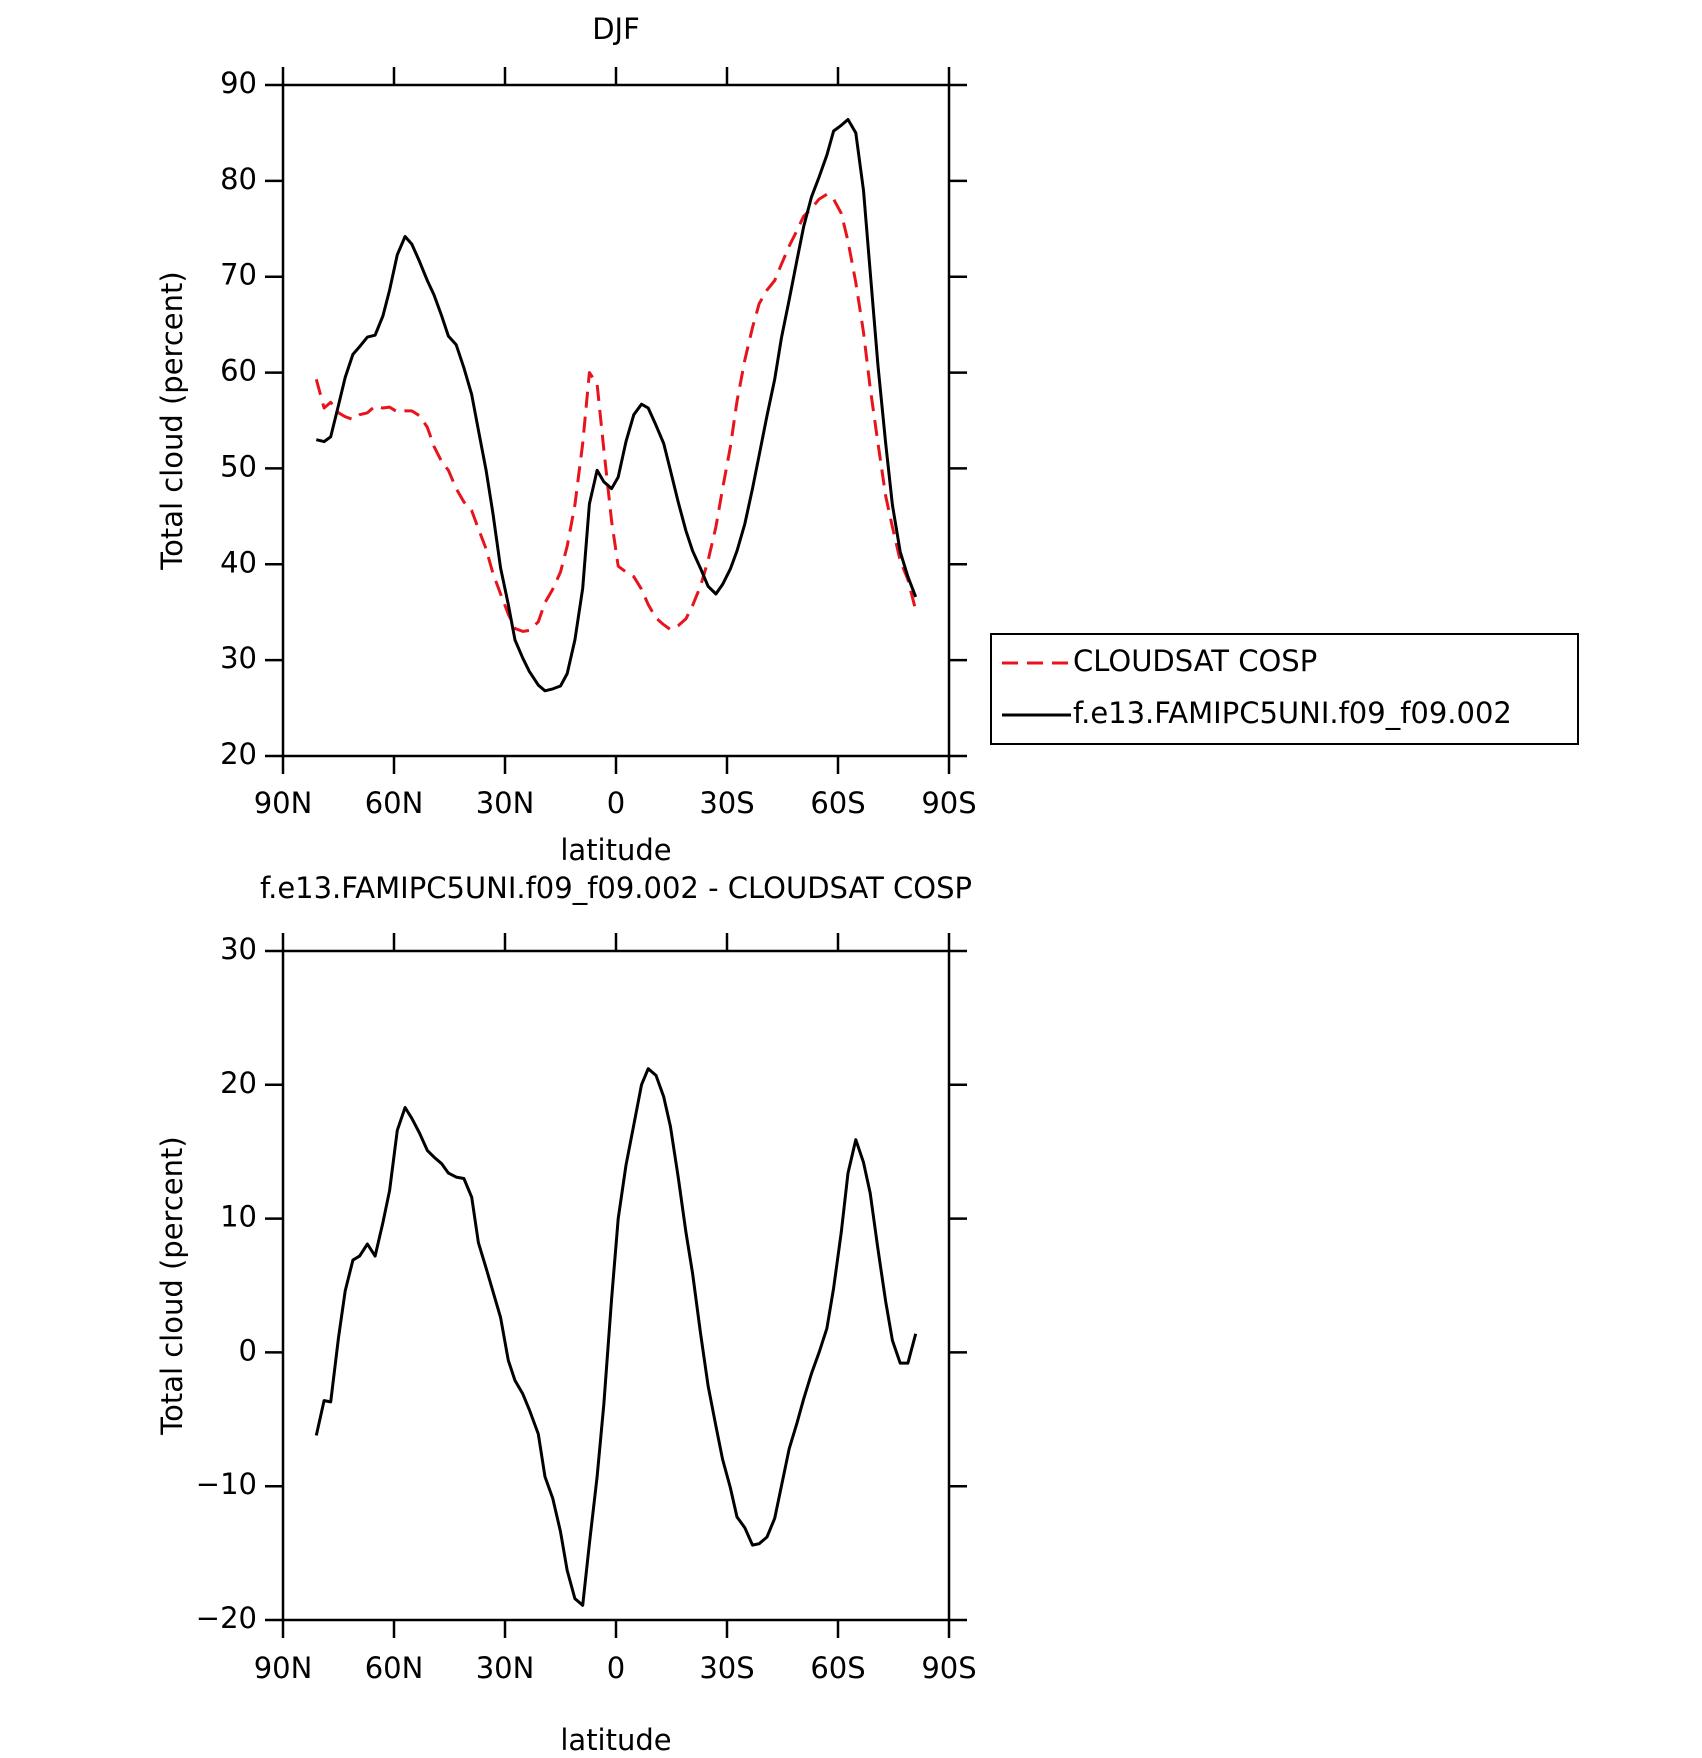  Describe the element at coordinates (1292, 713) in the screenshot. I see `legend-label: f.e13.FAMIPC5UNI.f09_f09.002` at that location.